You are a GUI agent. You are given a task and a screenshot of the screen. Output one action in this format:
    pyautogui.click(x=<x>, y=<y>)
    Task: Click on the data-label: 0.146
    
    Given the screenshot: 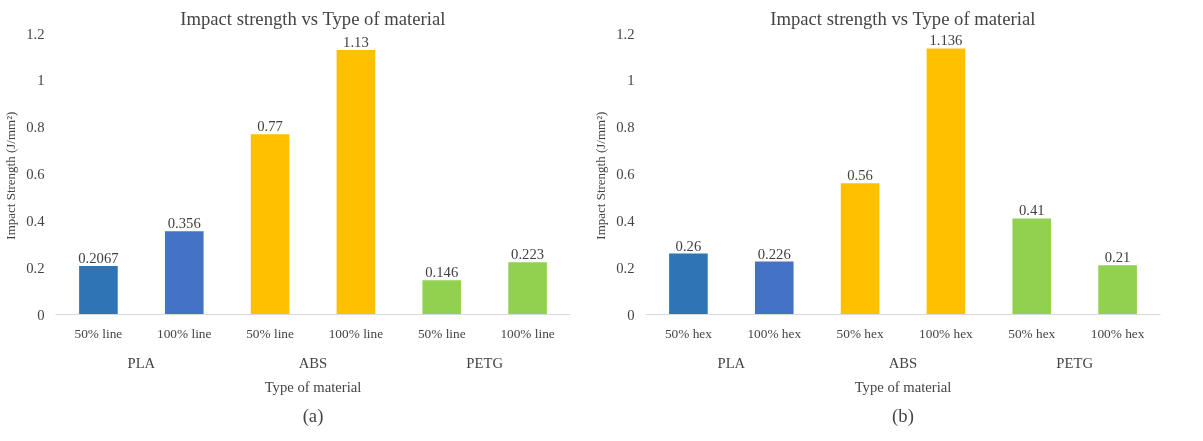 What is the action you would take?
    pyautogui.click(x=442, y=272)
    